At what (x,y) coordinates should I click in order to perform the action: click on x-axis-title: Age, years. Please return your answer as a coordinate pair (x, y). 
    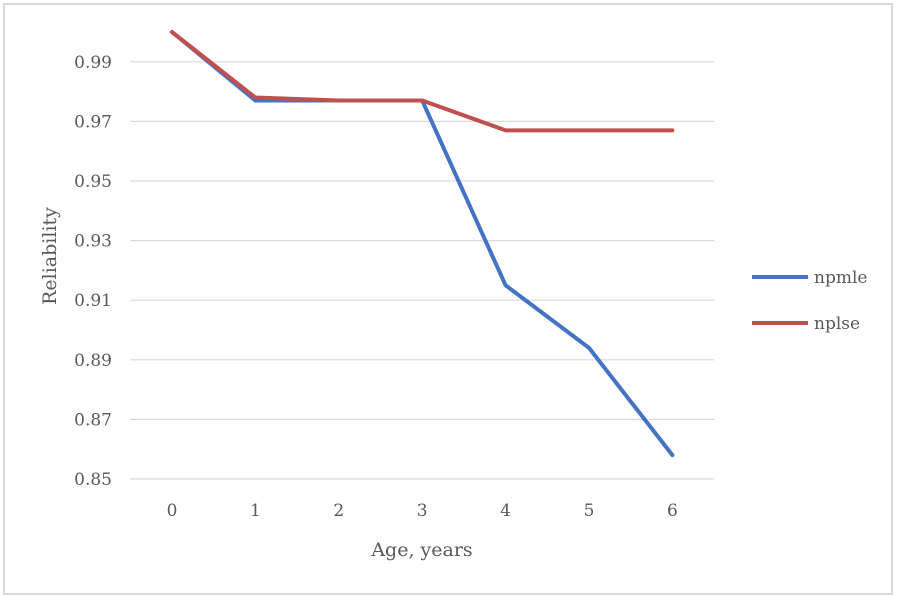
    Looking at the image, I should click on (421, 550).